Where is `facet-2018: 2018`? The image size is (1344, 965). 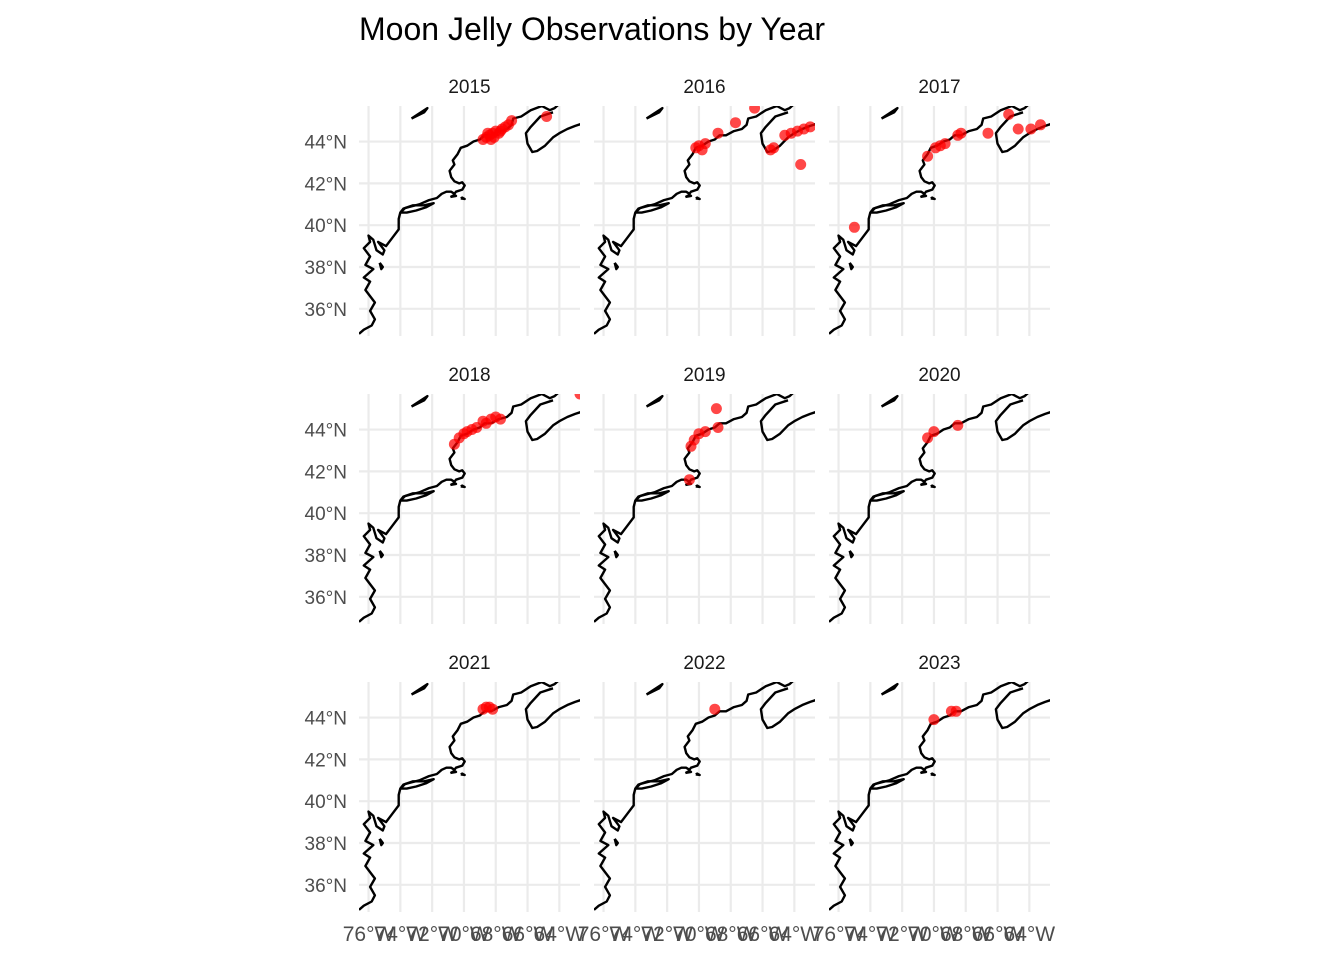
facet-2018: 2018 is located at coordinates (469, 494).